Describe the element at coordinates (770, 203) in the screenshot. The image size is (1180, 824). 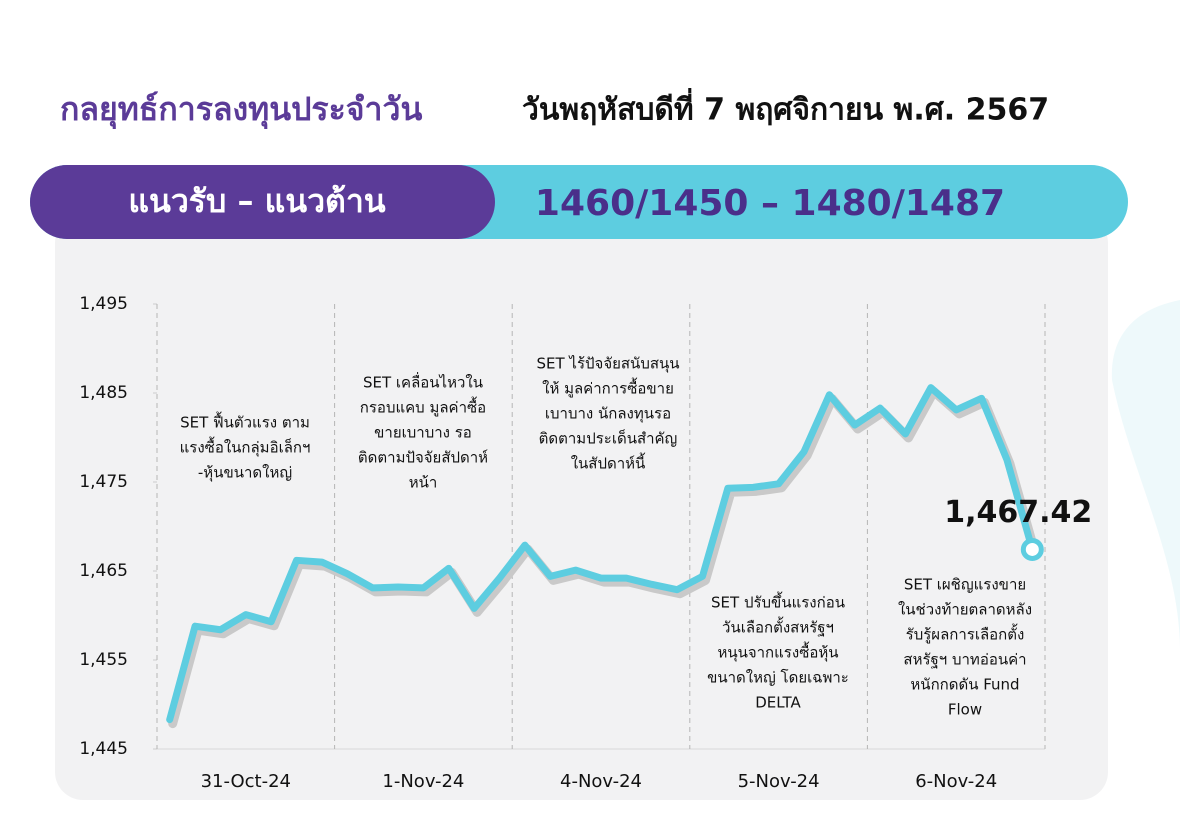
I see `range-value: 1460/1450 – 1480/1487` at that location.